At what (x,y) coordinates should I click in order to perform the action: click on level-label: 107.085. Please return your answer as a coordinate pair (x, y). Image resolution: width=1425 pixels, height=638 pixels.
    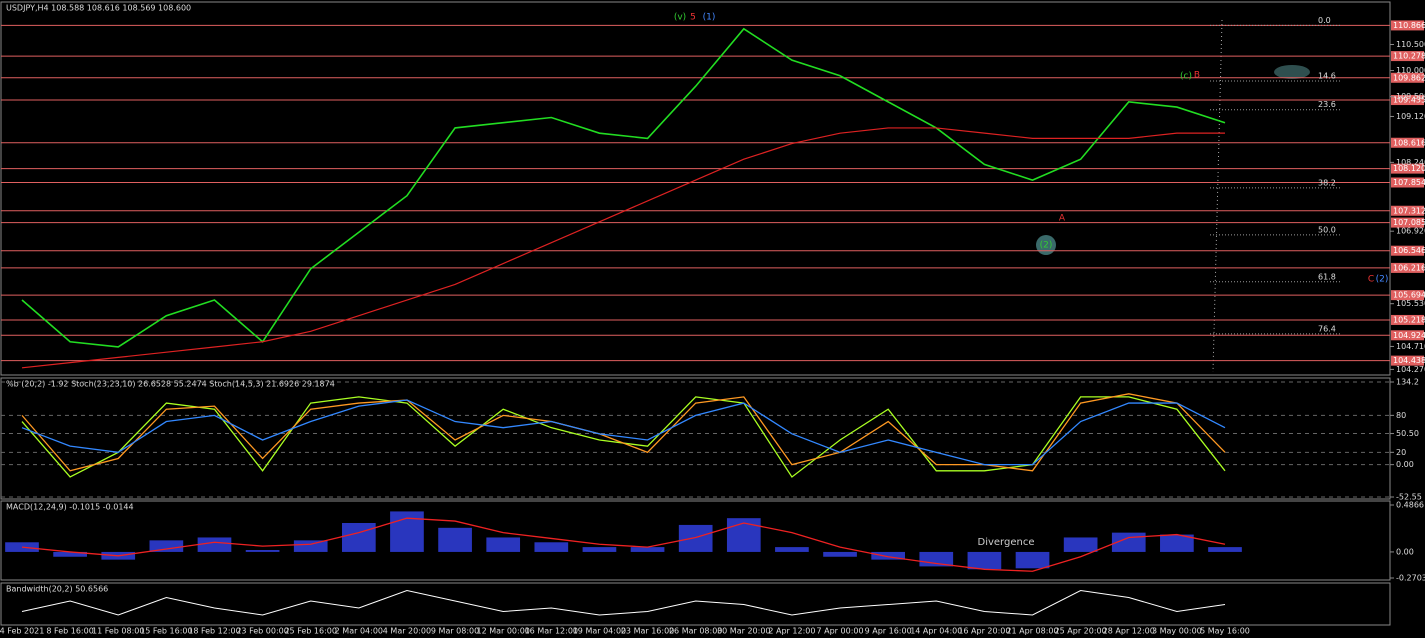
    Looking at the image, I should click on (1409, 222).